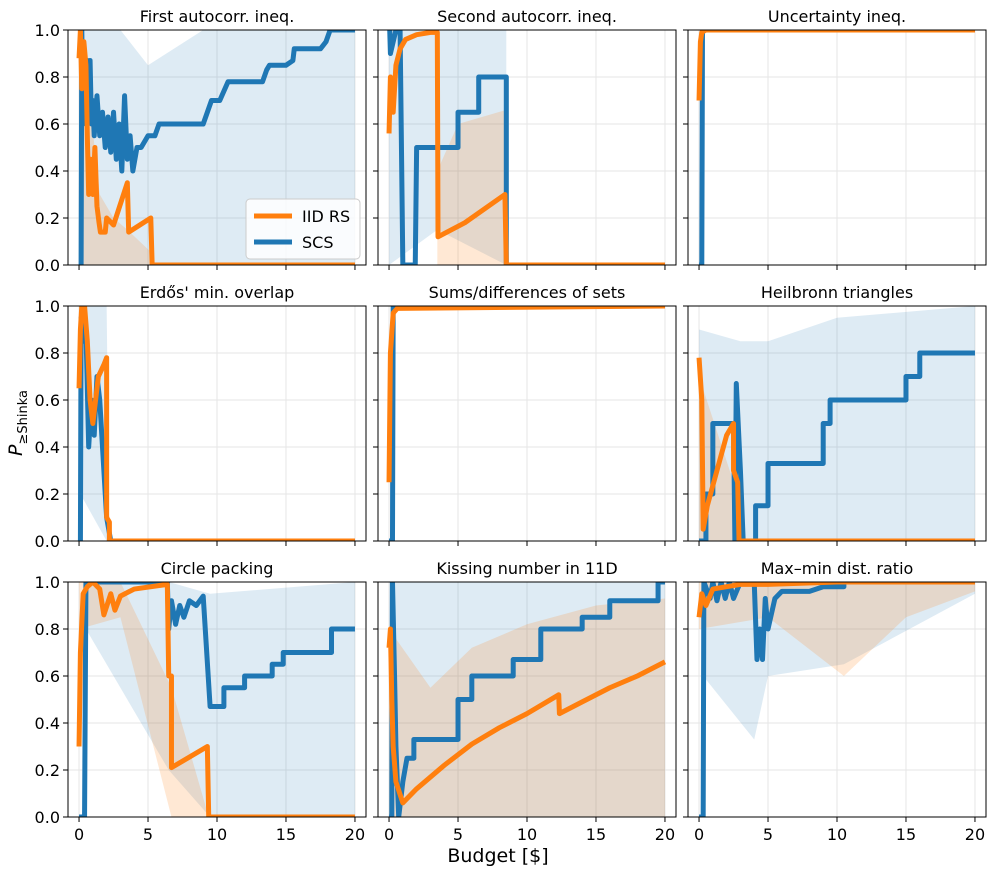 This screenshot has width=997, height=873. I want to click on panel-title: Uncertainty ineq., so click(837, 16).